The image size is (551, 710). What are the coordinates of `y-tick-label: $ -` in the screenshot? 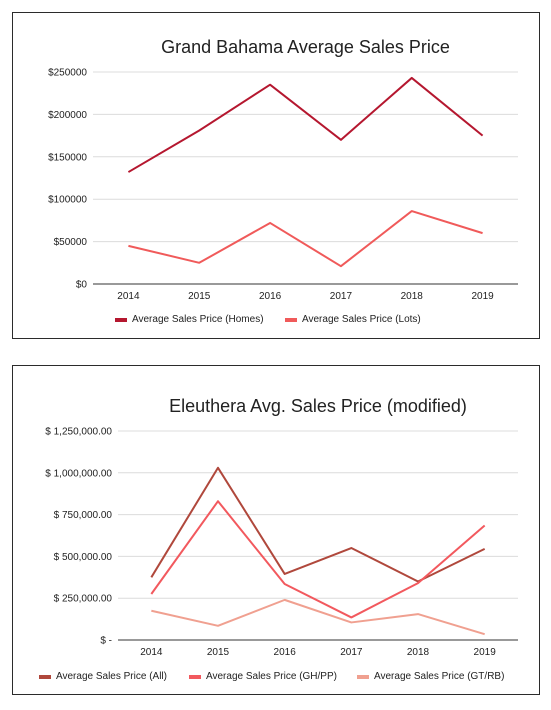 It's located at (106, 641).